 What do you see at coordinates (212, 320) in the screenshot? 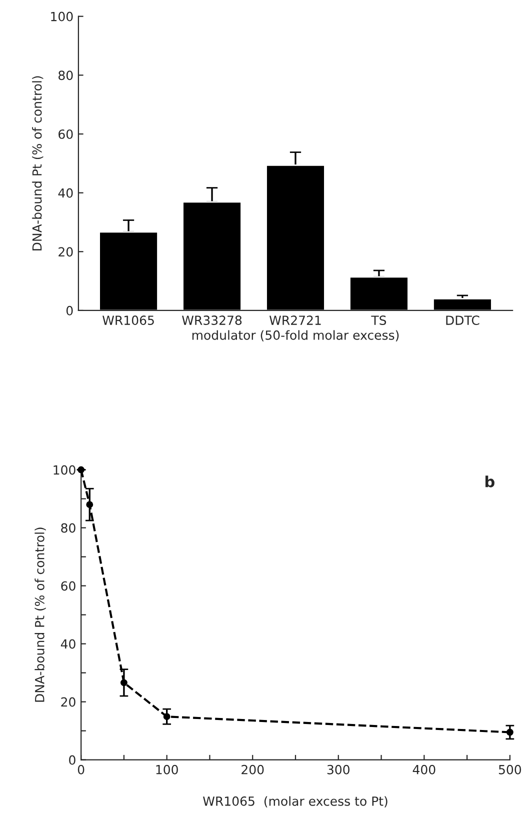
I see `x-tick-label: WR33278` at bounding box center [212, 320].